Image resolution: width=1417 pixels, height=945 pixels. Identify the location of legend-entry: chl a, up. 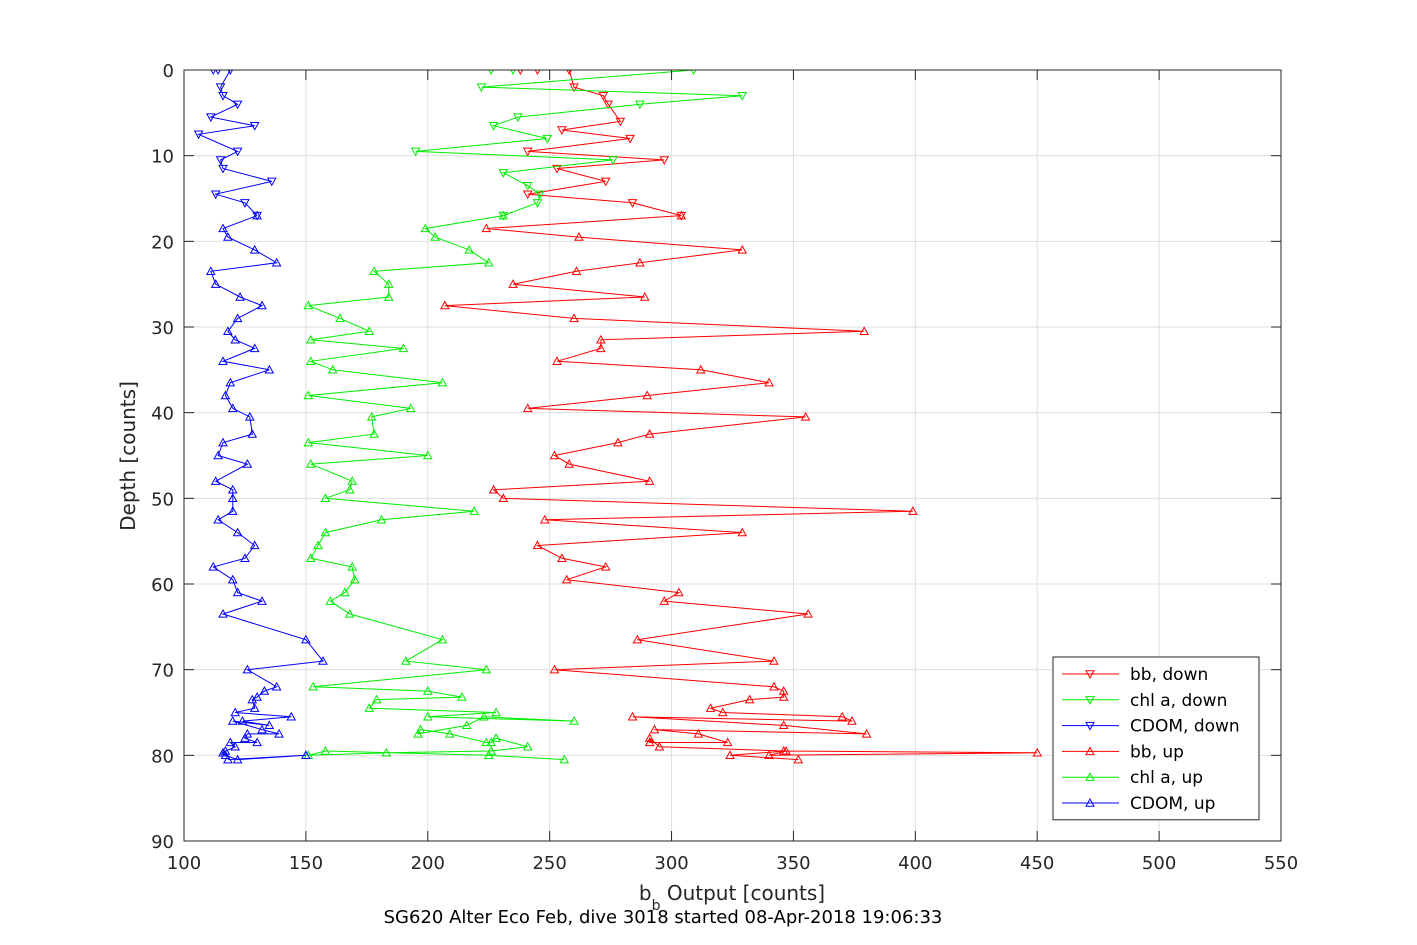
(1132, 778).